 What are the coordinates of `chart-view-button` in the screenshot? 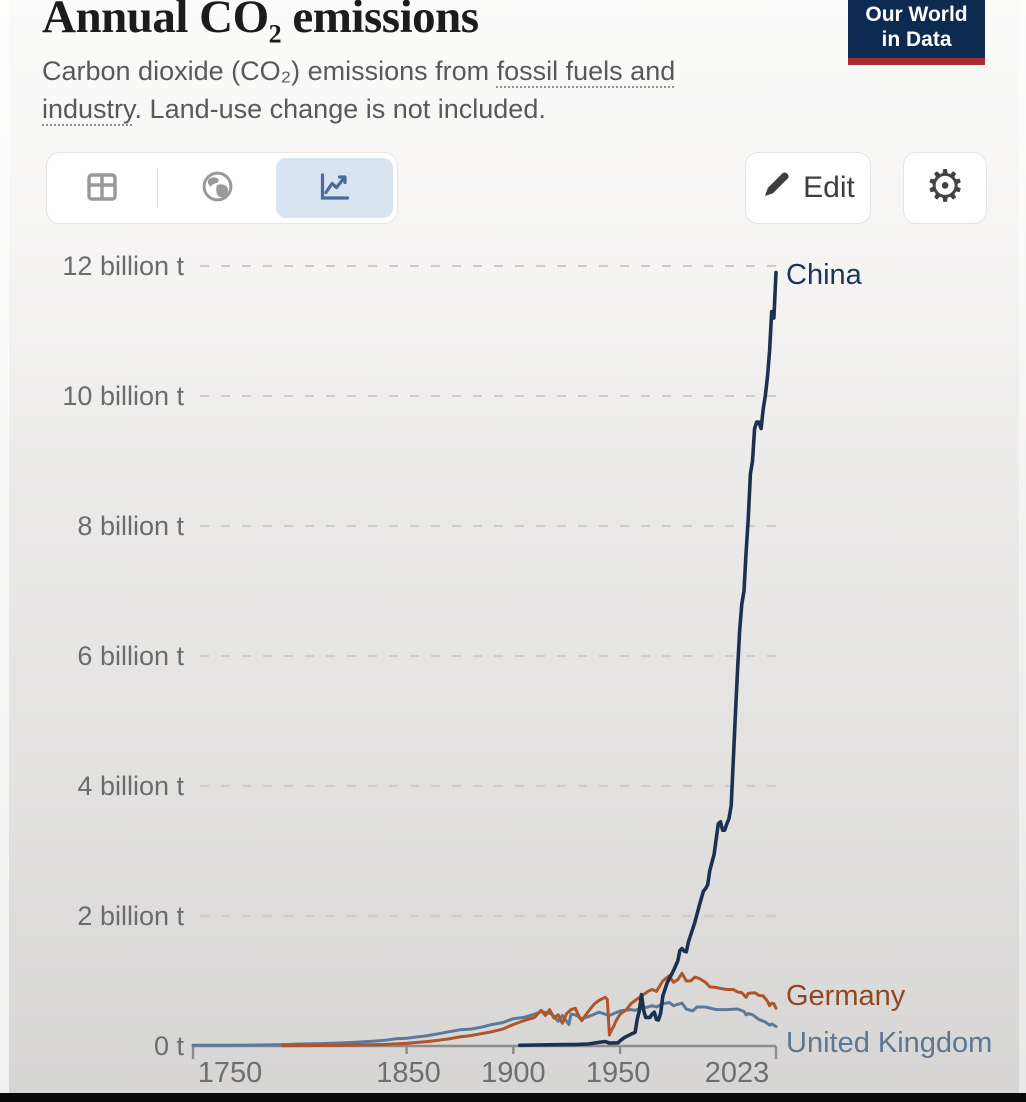 It's located at (334, 188).